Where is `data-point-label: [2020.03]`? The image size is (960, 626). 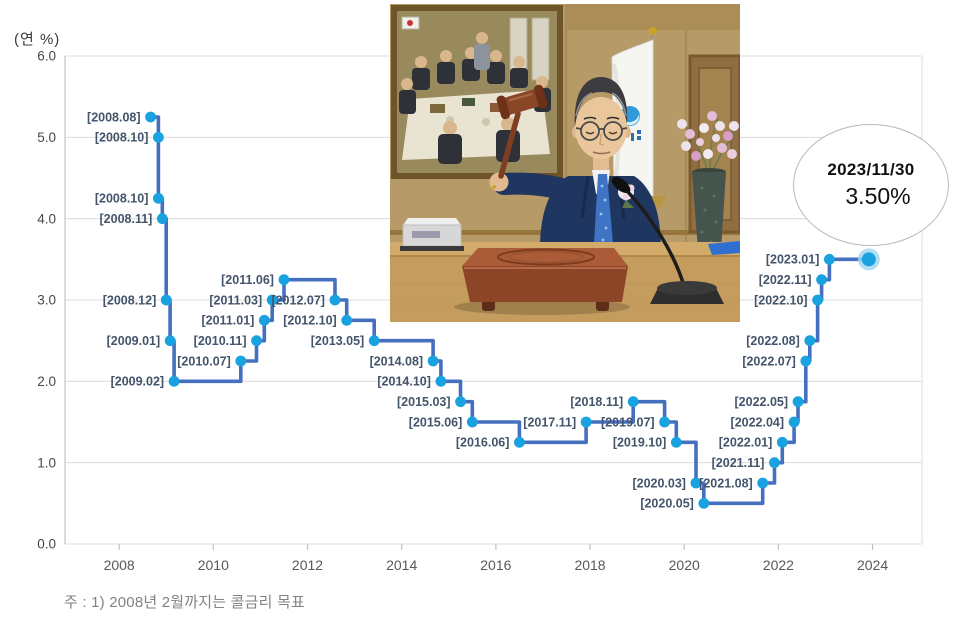
data-point-label: [2020.03] is located at coordinates (659, 483).